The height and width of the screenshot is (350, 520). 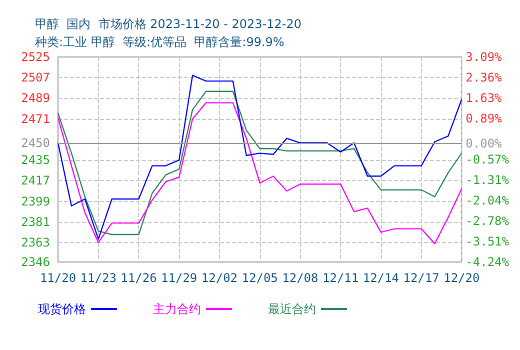 What do you see at coordinates (488, 200) in the screenshot?
I see `y2-tick-label: -2.04%` at bounding box center [488, 200].